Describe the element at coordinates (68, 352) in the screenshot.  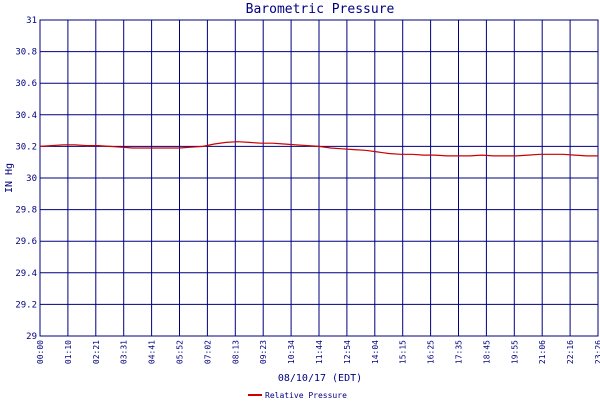
I see `x-tick-label: 01:10` at that location.